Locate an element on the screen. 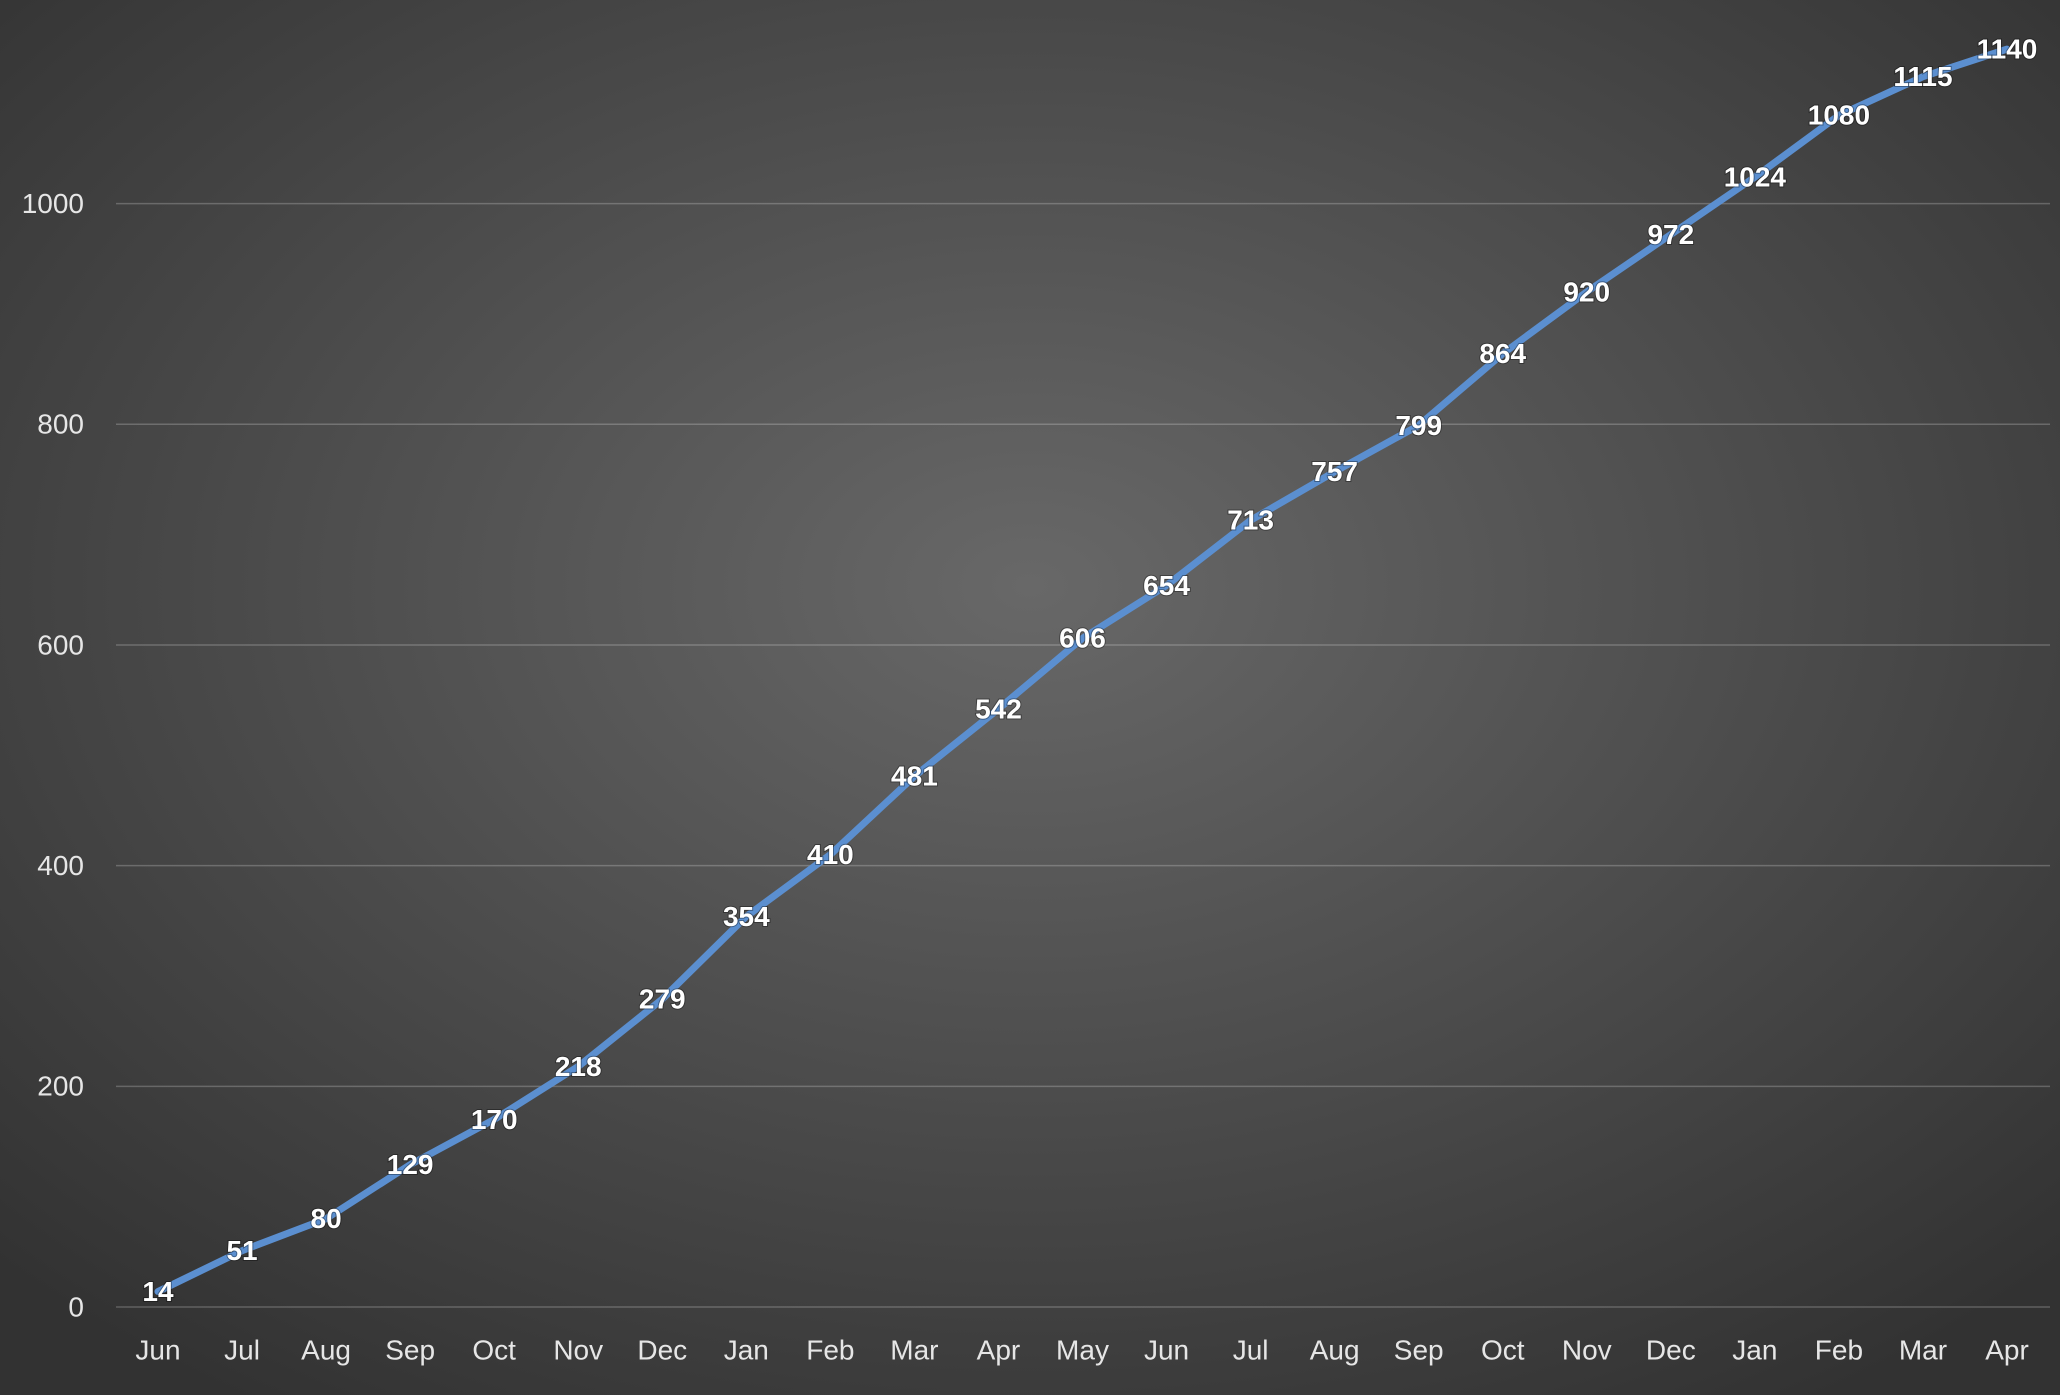 The width and height of the screenshot is (2060, 1395). data-label: 1024 is located at coordinates (1755, 177).